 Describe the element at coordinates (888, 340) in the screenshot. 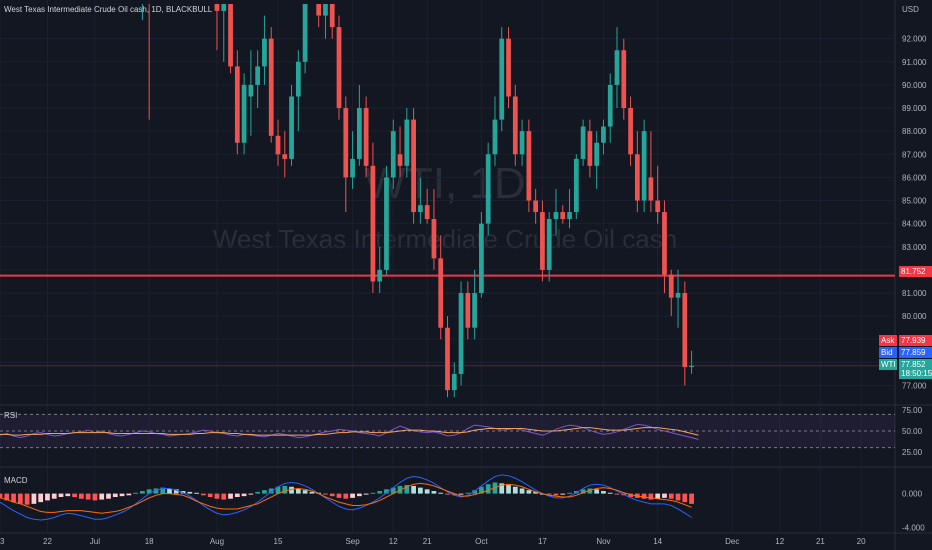

I see `ask-label: Ask` at that location.